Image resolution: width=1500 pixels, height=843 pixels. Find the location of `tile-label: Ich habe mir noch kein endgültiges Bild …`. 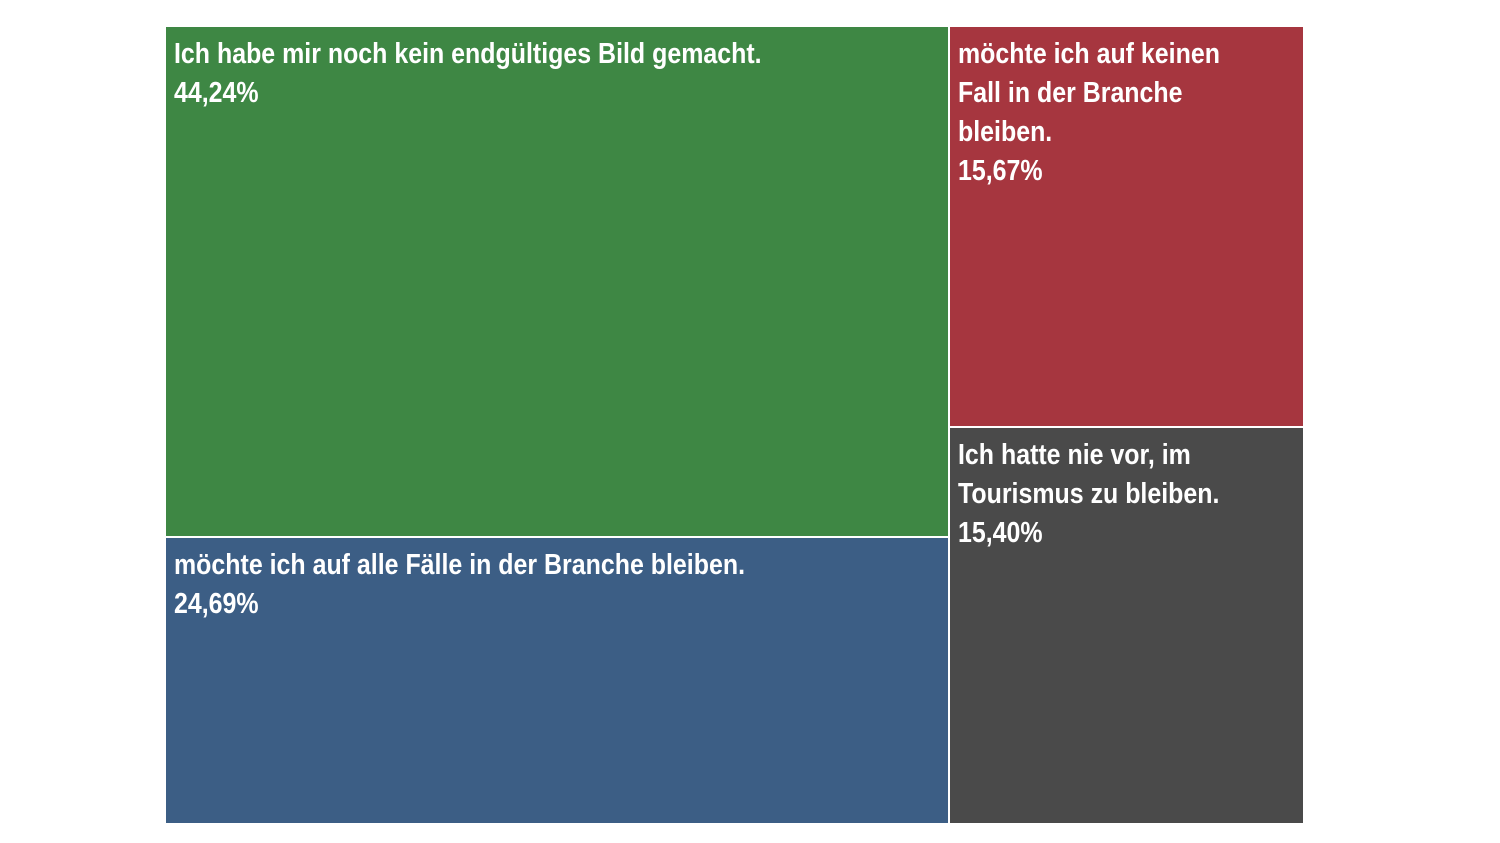

tile-label: Ich habe mir noch kein endgültiges Bild … is located at coordinates (468, 54).